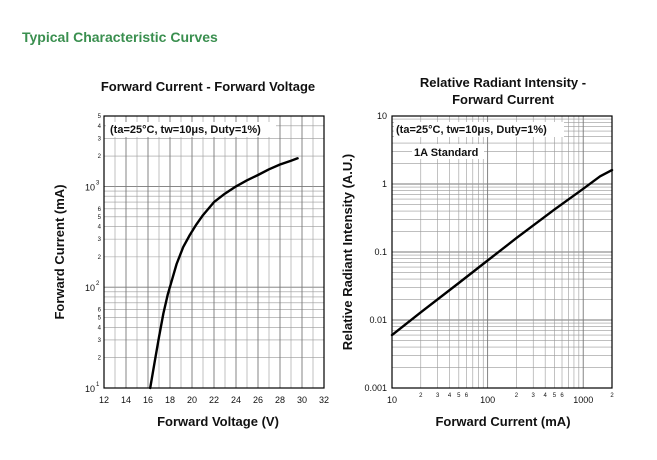 The width and height of the screenshot is (657, 460). Describe the element at coordinates (583, 400) in the screenshot. I see `chart2-xtick-label: 1000` at that location.